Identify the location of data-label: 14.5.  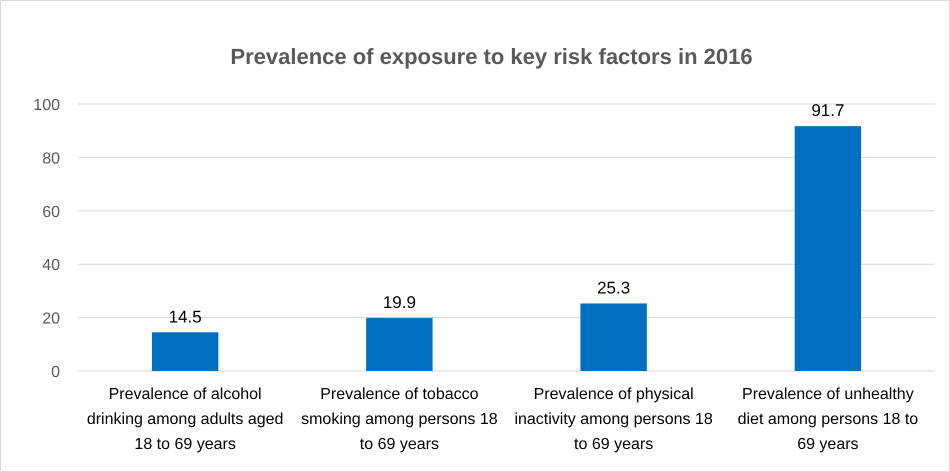
(185, 316).